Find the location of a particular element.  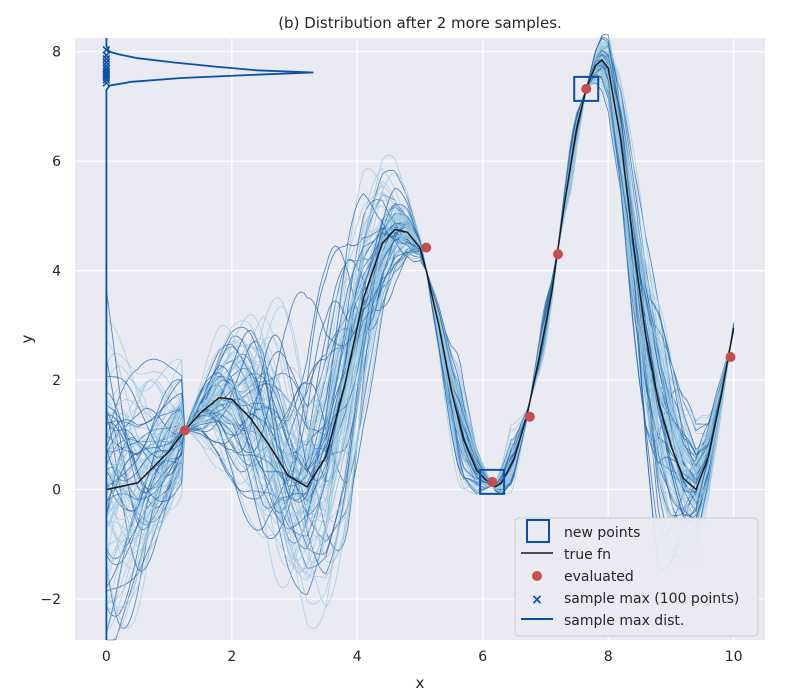

legend-marker-evaluated is located at coordinates (537, 576).